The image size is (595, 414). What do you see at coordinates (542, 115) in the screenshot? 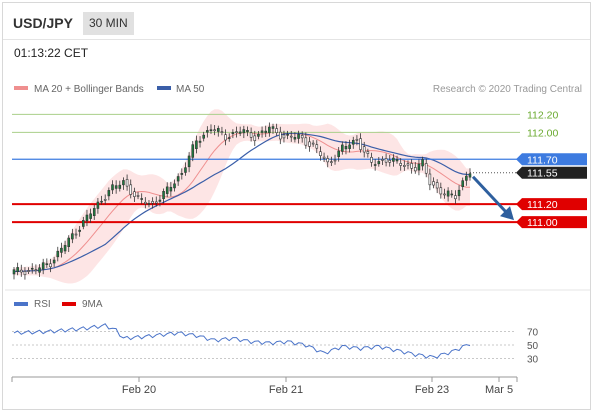
I see `resistance-label: 112.20` at bounding box center [542, 115].